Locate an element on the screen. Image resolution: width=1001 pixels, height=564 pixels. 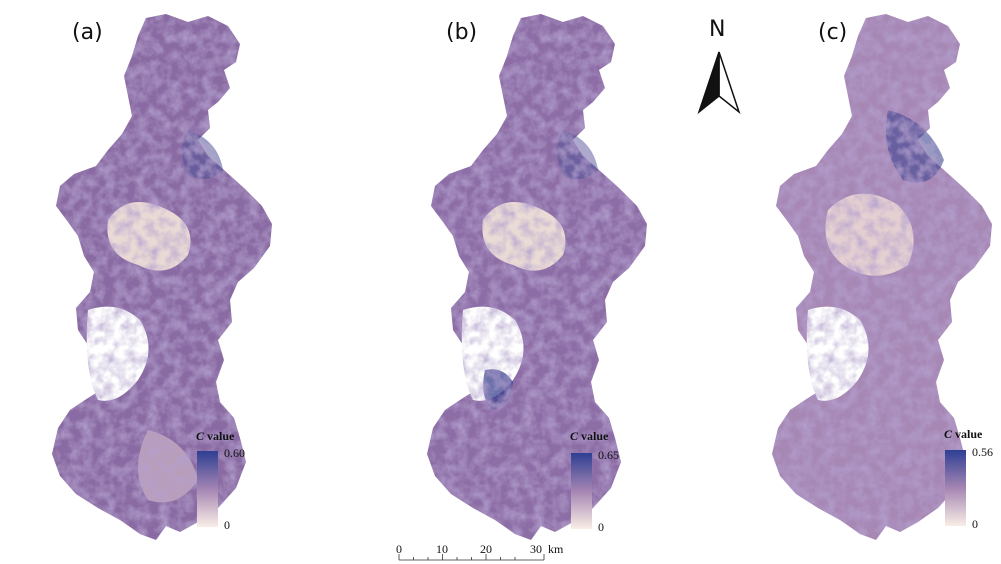
legend-colorbar-c is located at coordinates (955, 488).